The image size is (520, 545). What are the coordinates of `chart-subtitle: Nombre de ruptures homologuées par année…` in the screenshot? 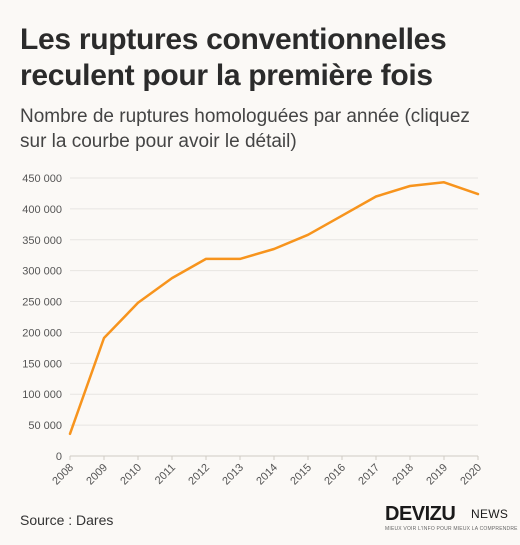 It's located at (245, 129).